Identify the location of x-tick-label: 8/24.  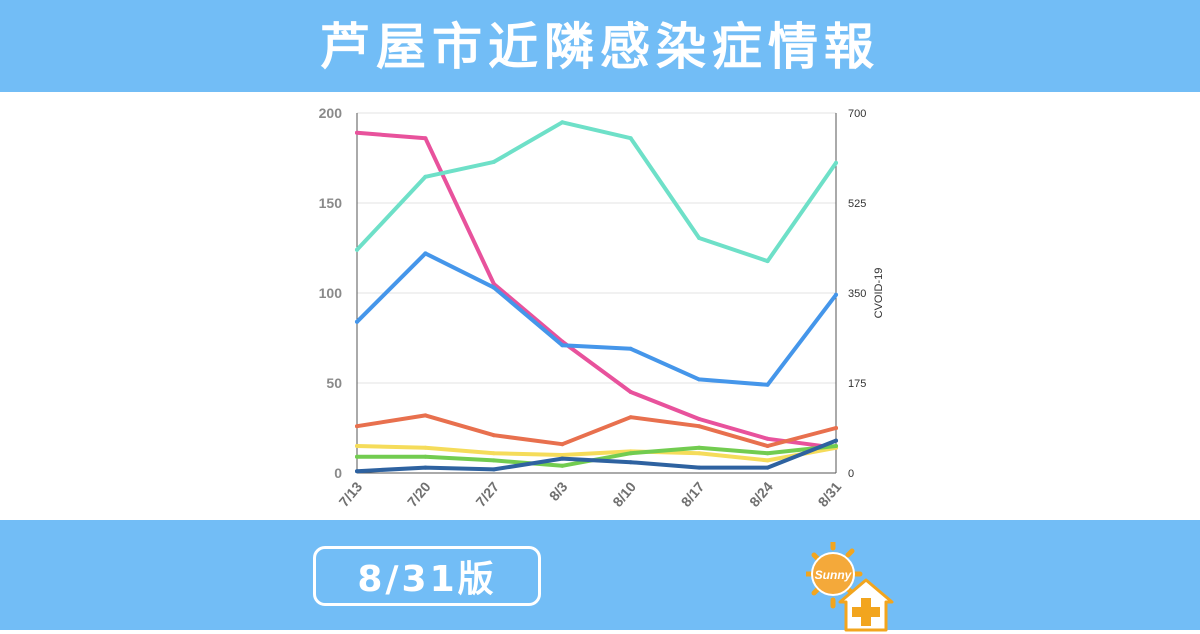
(761, 493).